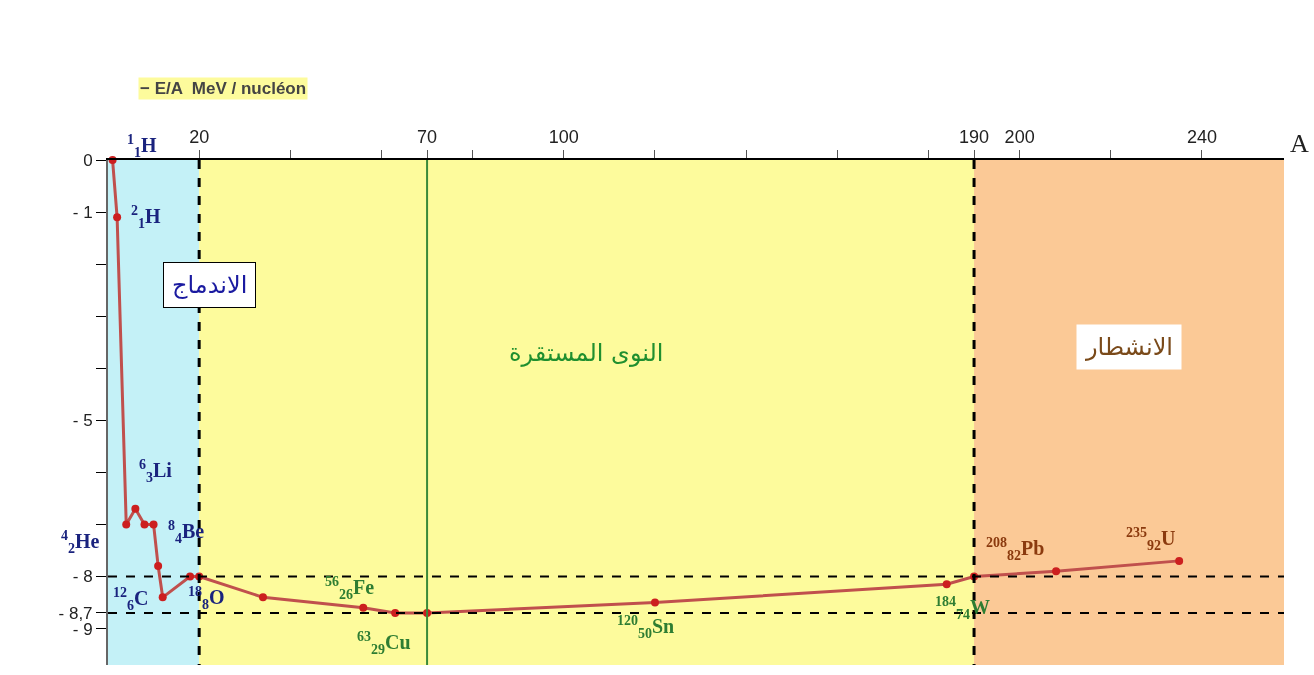  What do you see at coordinates (1129, 347) in the screenshot?
I see `band-label: الانشطار` at bounding box center [1129, 347].